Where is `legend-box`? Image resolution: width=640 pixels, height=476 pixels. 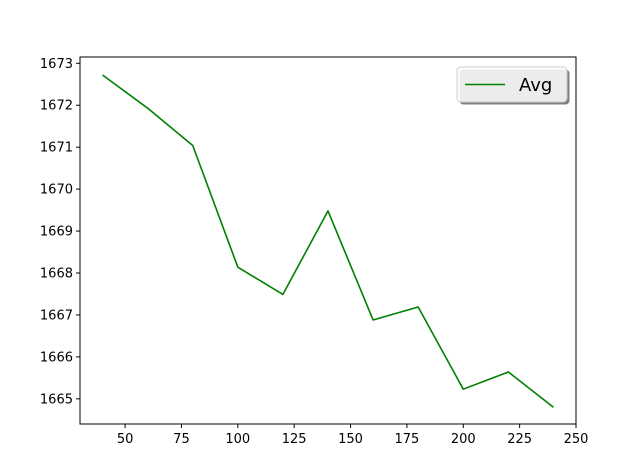 legend-box is located at coordinates (512, 84).